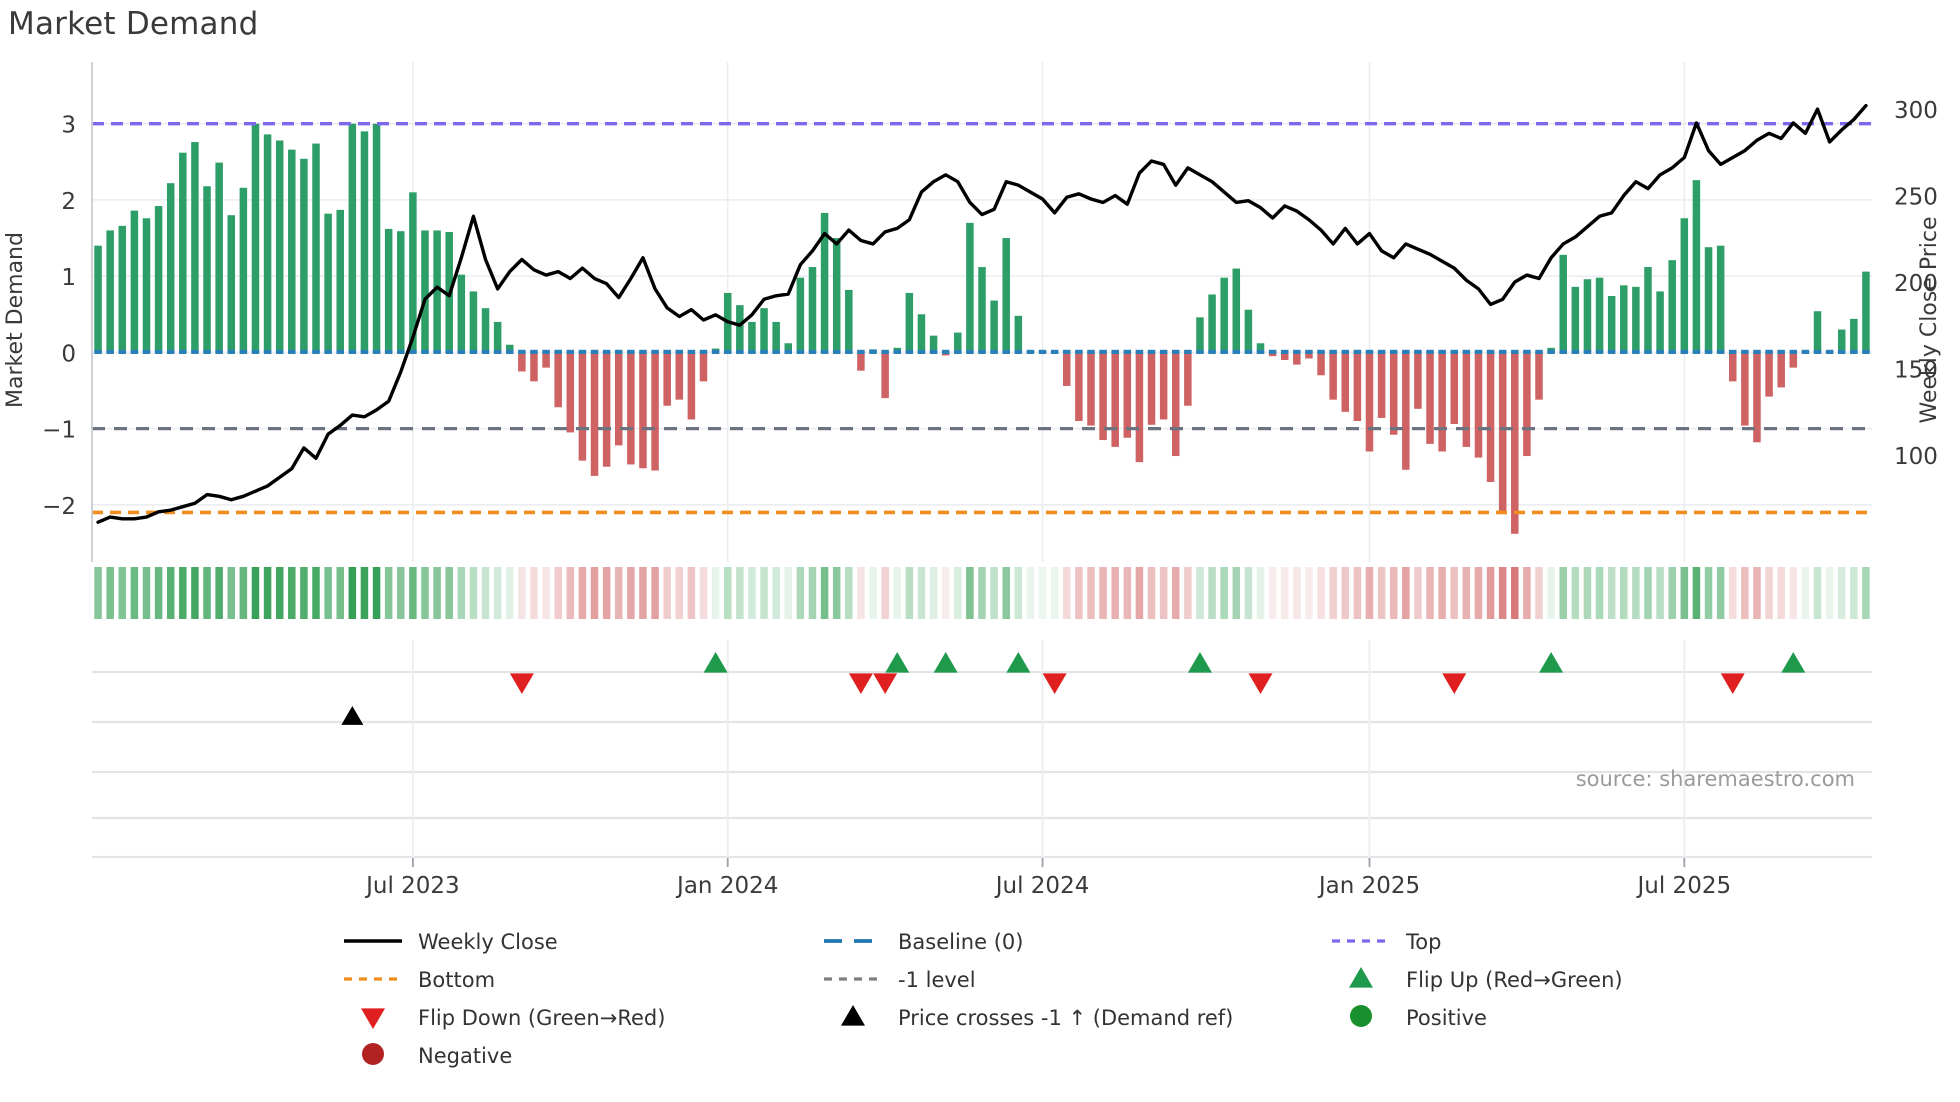  What do you see at coordinates (68, 354) in the screenshot?
I see `left-tick-label: 0` at bounding box center [68, 354].